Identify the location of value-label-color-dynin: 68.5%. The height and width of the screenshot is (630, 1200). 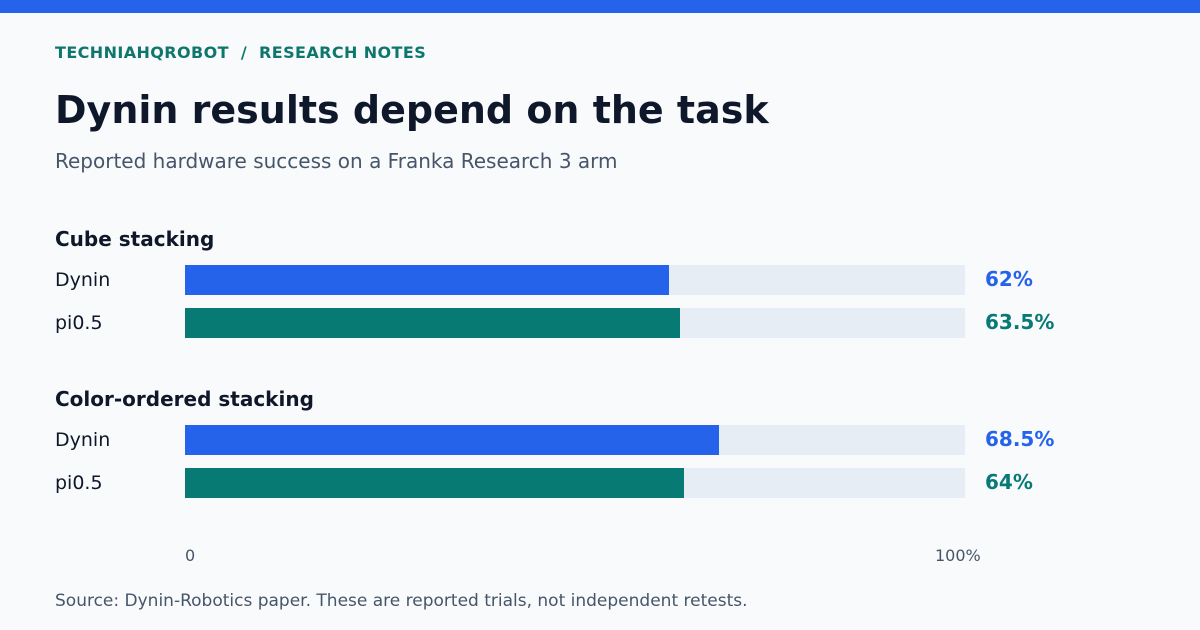
(1020, 439).